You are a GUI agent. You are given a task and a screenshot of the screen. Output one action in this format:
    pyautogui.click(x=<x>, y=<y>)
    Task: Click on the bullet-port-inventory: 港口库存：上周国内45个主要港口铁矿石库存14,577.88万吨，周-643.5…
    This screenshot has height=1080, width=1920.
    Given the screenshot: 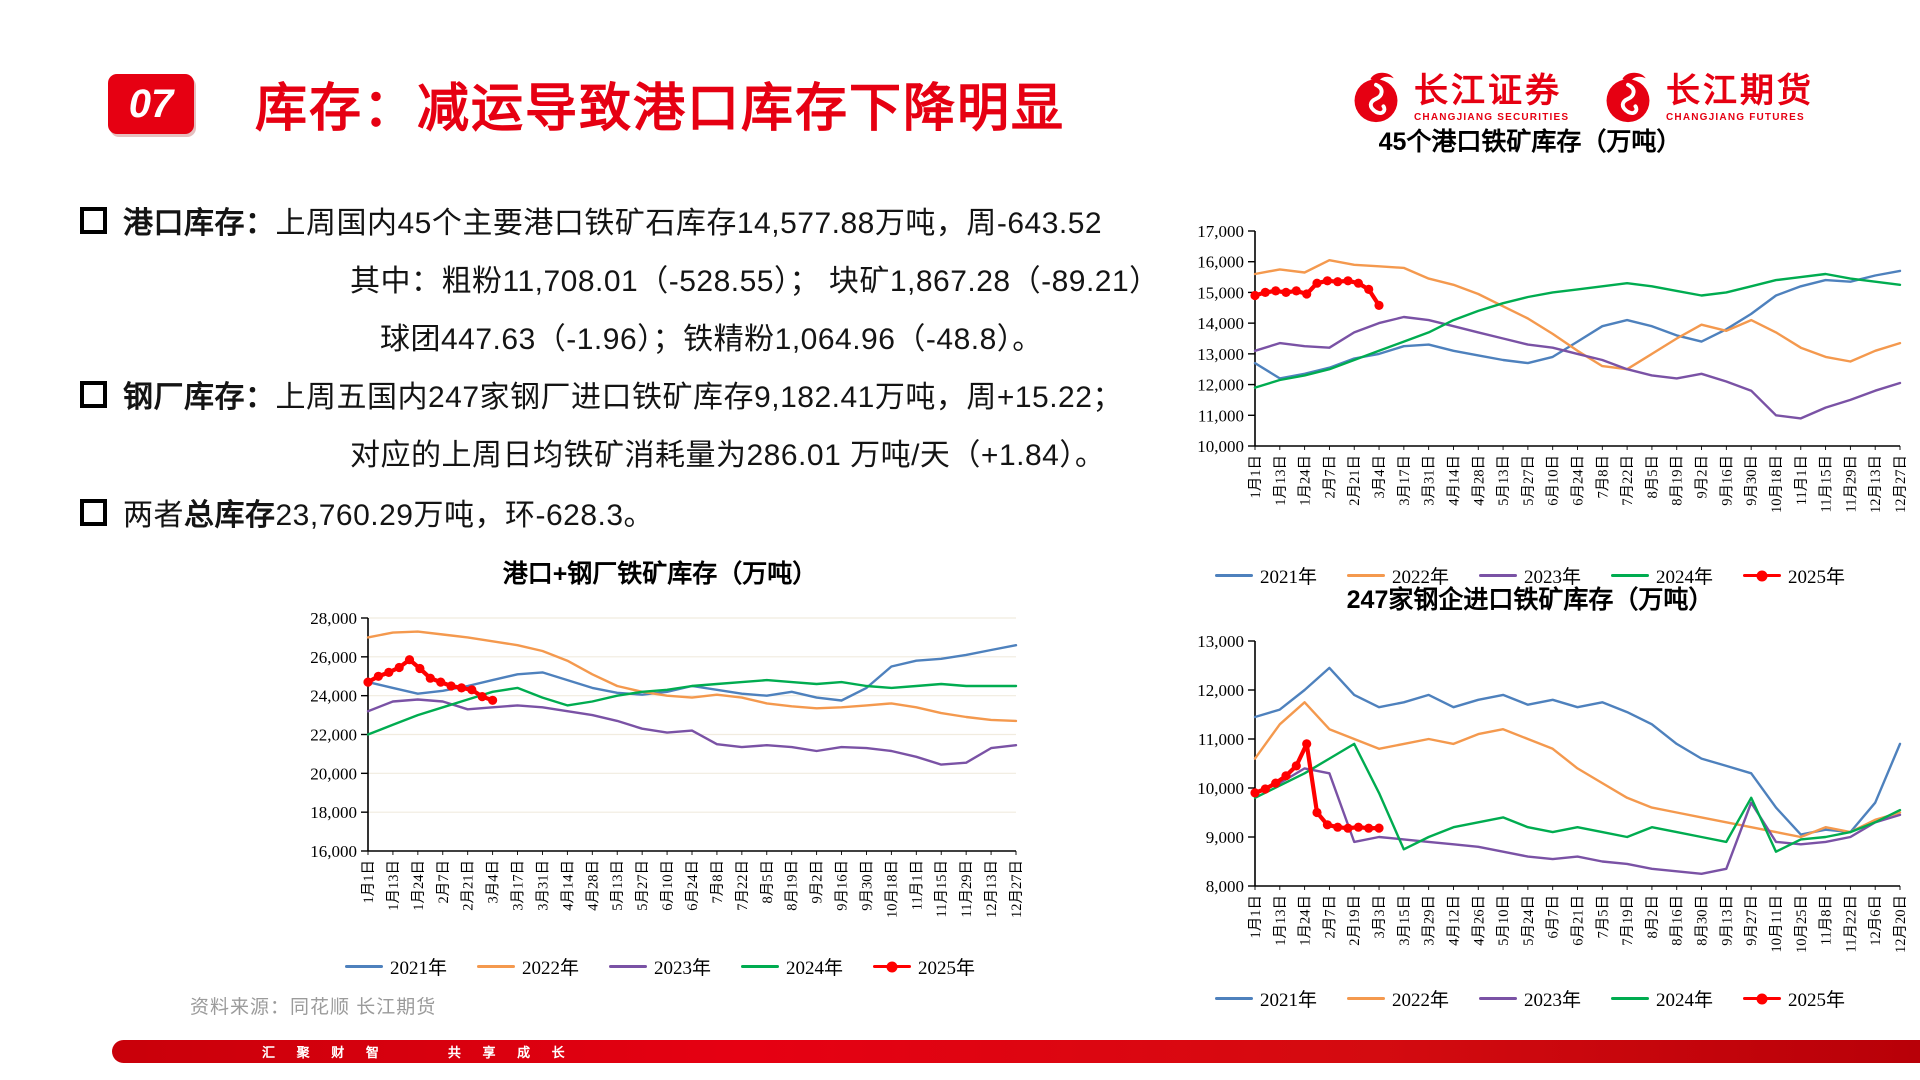 What is the action you would take?
    pyautogui.click(x=591, y=220)
    